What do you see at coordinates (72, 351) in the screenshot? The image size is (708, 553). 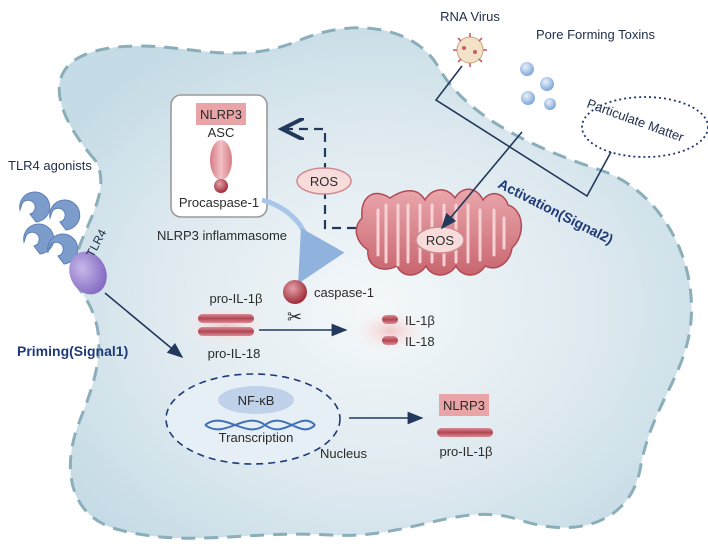 I see `priming-label: Priming(Signal1)` at bounding box center [72, 351].